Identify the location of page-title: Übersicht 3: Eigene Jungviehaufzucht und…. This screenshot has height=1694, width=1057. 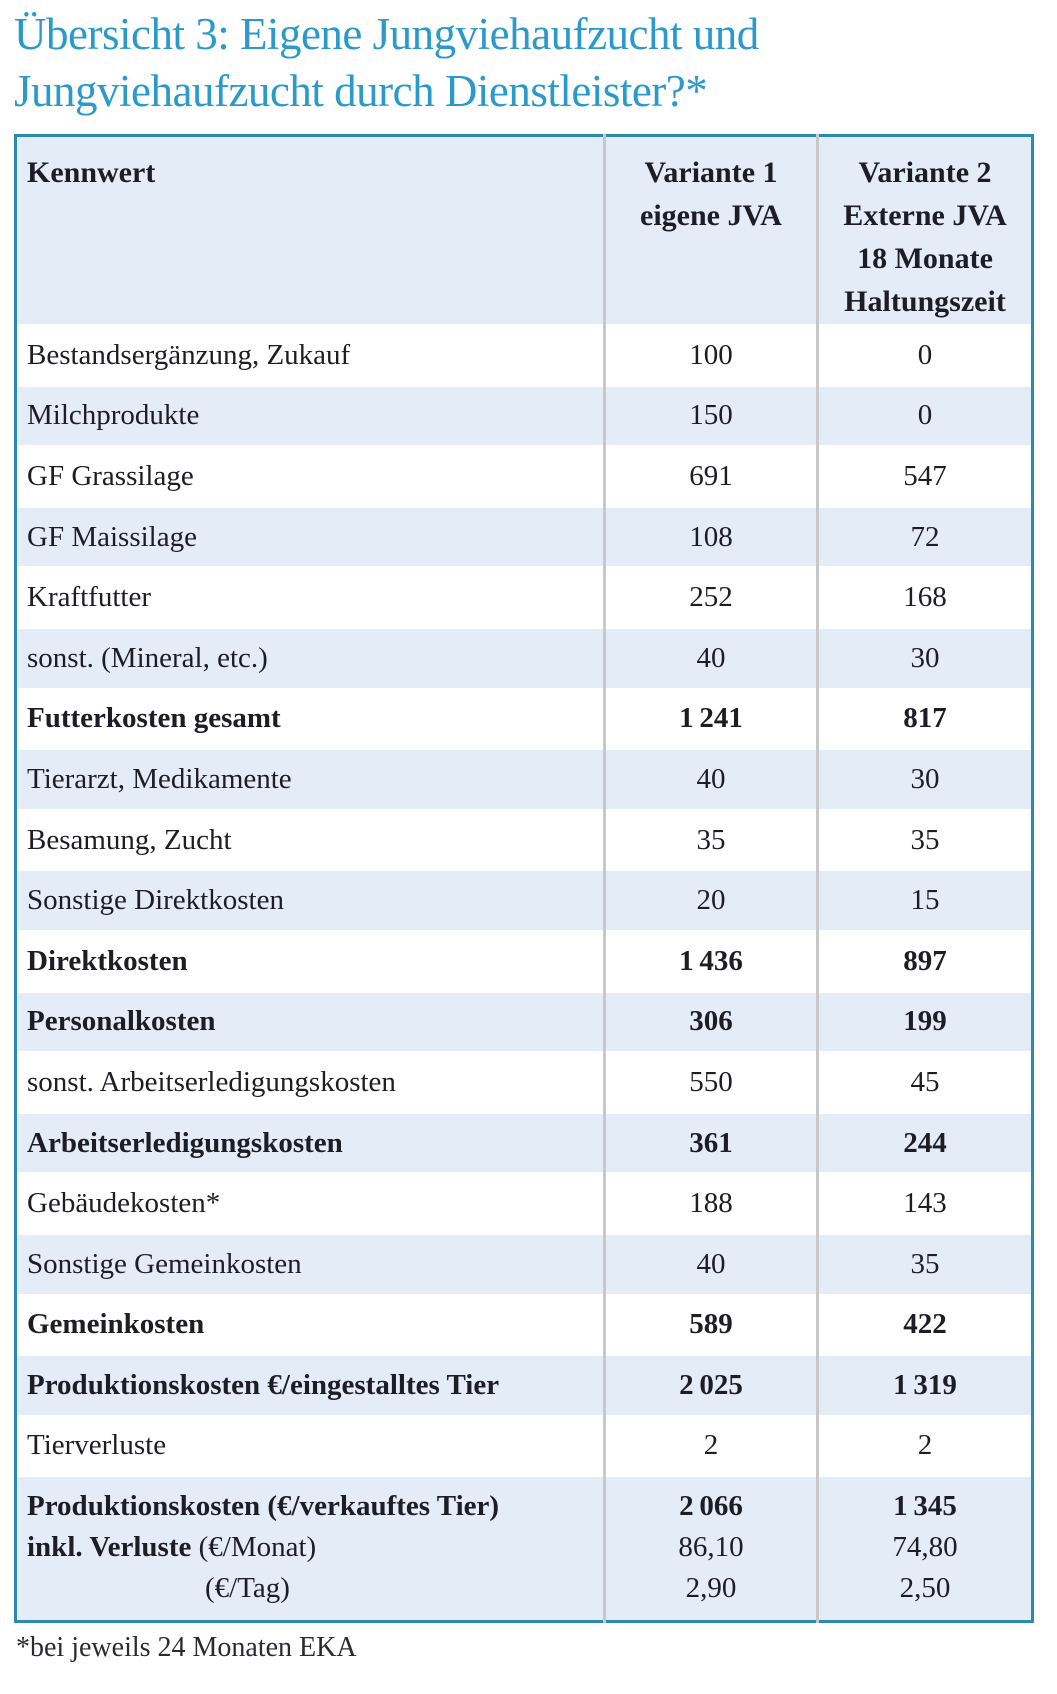
(386, 62).